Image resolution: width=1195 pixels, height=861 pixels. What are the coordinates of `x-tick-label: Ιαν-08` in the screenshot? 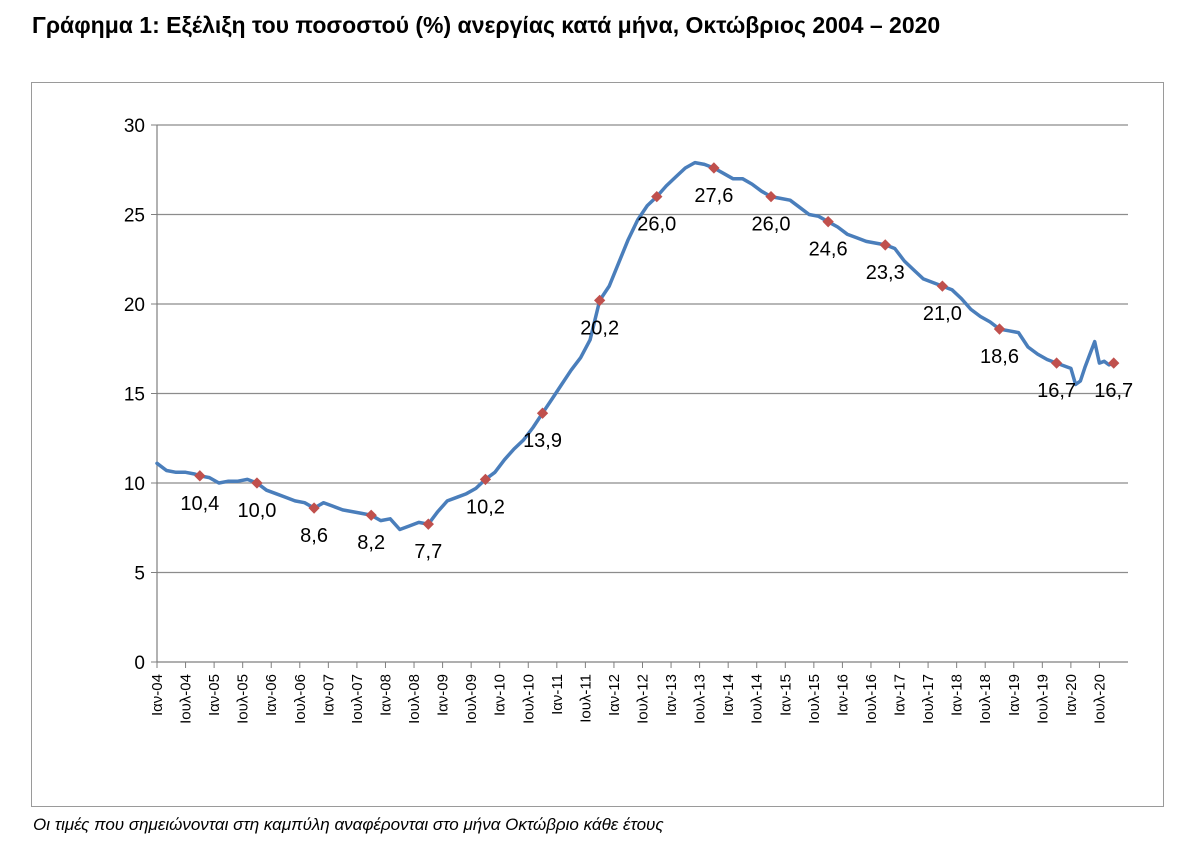 It's located at (385, 695).